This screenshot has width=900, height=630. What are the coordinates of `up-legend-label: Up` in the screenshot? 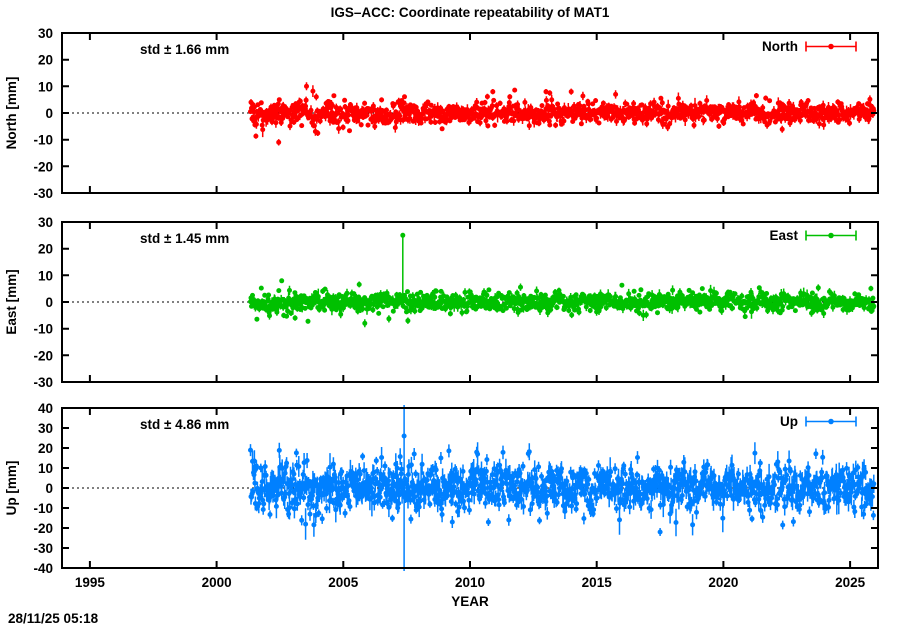 It's located at (789, 421).